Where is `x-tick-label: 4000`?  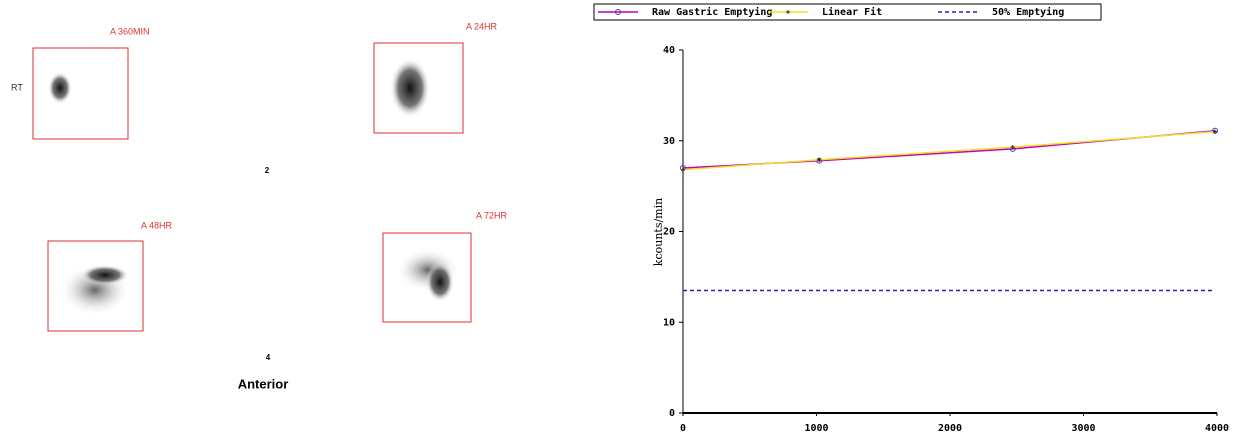
x-tick-label: 4000 is located at coordinates (1217, 428).